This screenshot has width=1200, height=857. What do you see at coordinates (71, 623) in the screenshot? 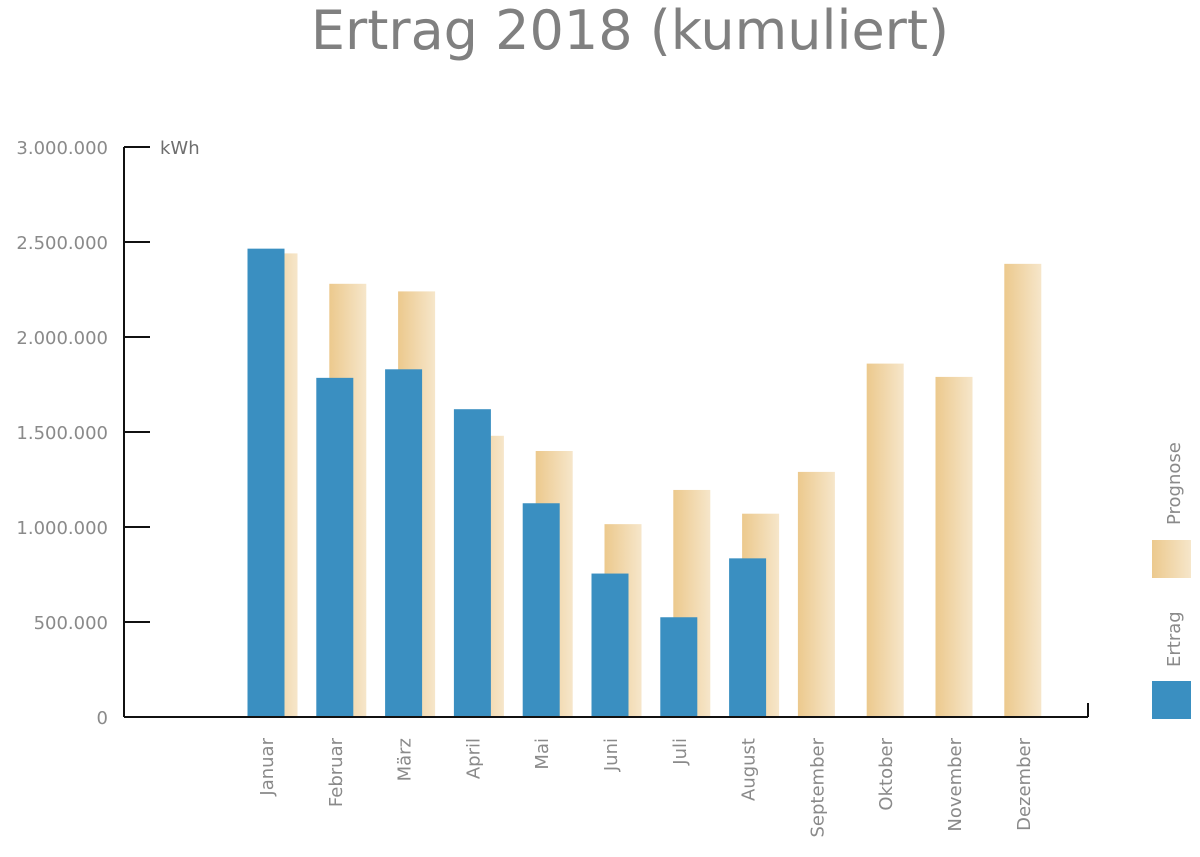
I see `y-tick-label-1: 500.000` at bounding box center [71, 623].